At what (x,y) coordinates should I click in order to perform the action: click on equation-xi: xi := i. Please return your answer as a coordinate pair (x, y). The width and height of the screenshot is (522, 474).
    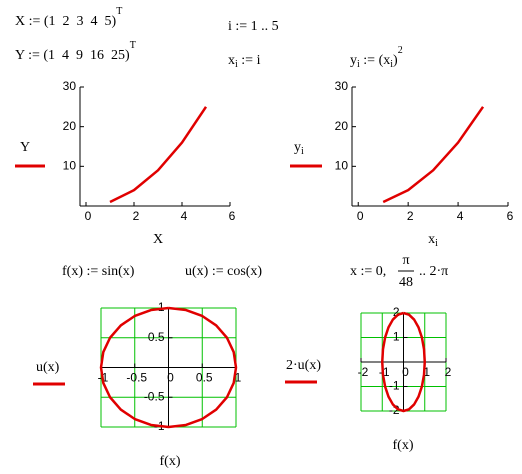
    Looking at the image, I should click on (244, 61).